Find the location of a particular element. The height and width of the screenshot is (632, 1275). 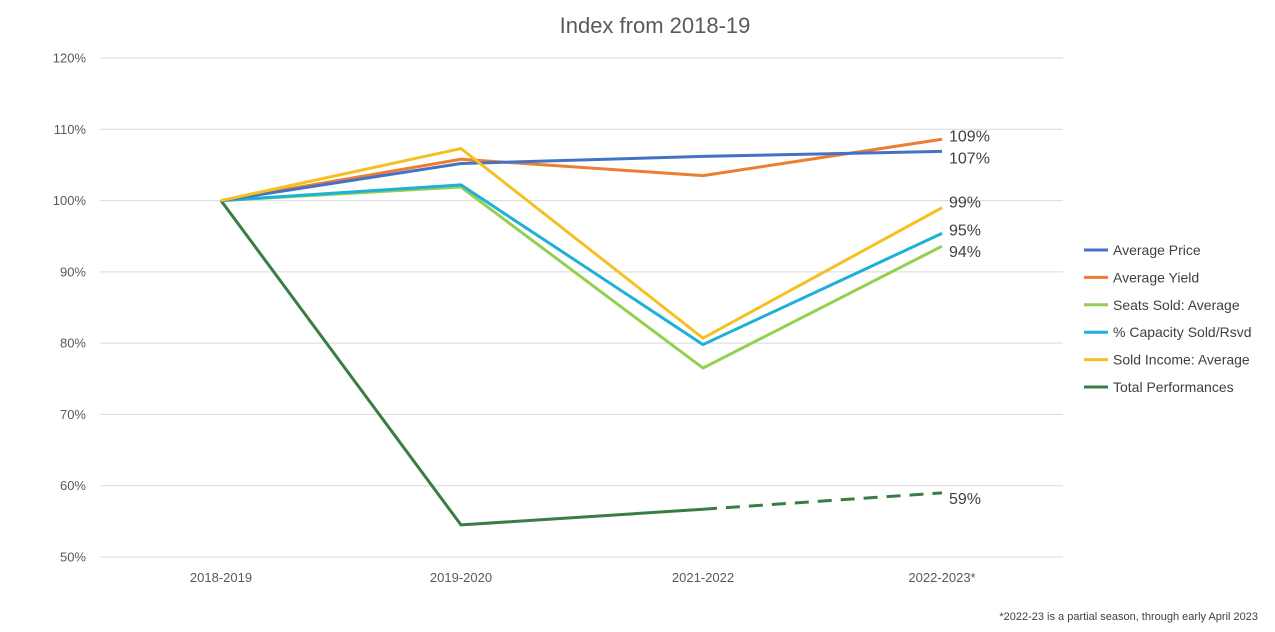

legend-label: Seats Sold: Average is located at coordinates (1176, 305).